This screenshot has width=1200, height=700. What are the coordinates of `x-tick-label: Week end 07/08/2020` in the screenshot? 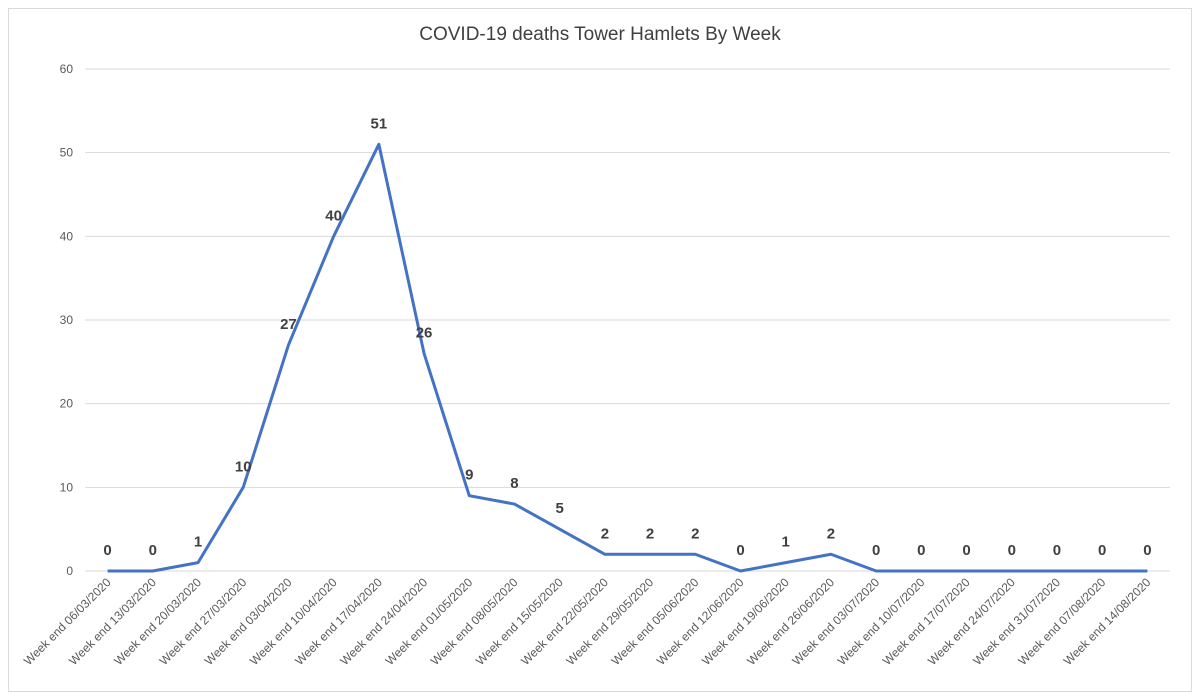 It's located at (1062, 621).